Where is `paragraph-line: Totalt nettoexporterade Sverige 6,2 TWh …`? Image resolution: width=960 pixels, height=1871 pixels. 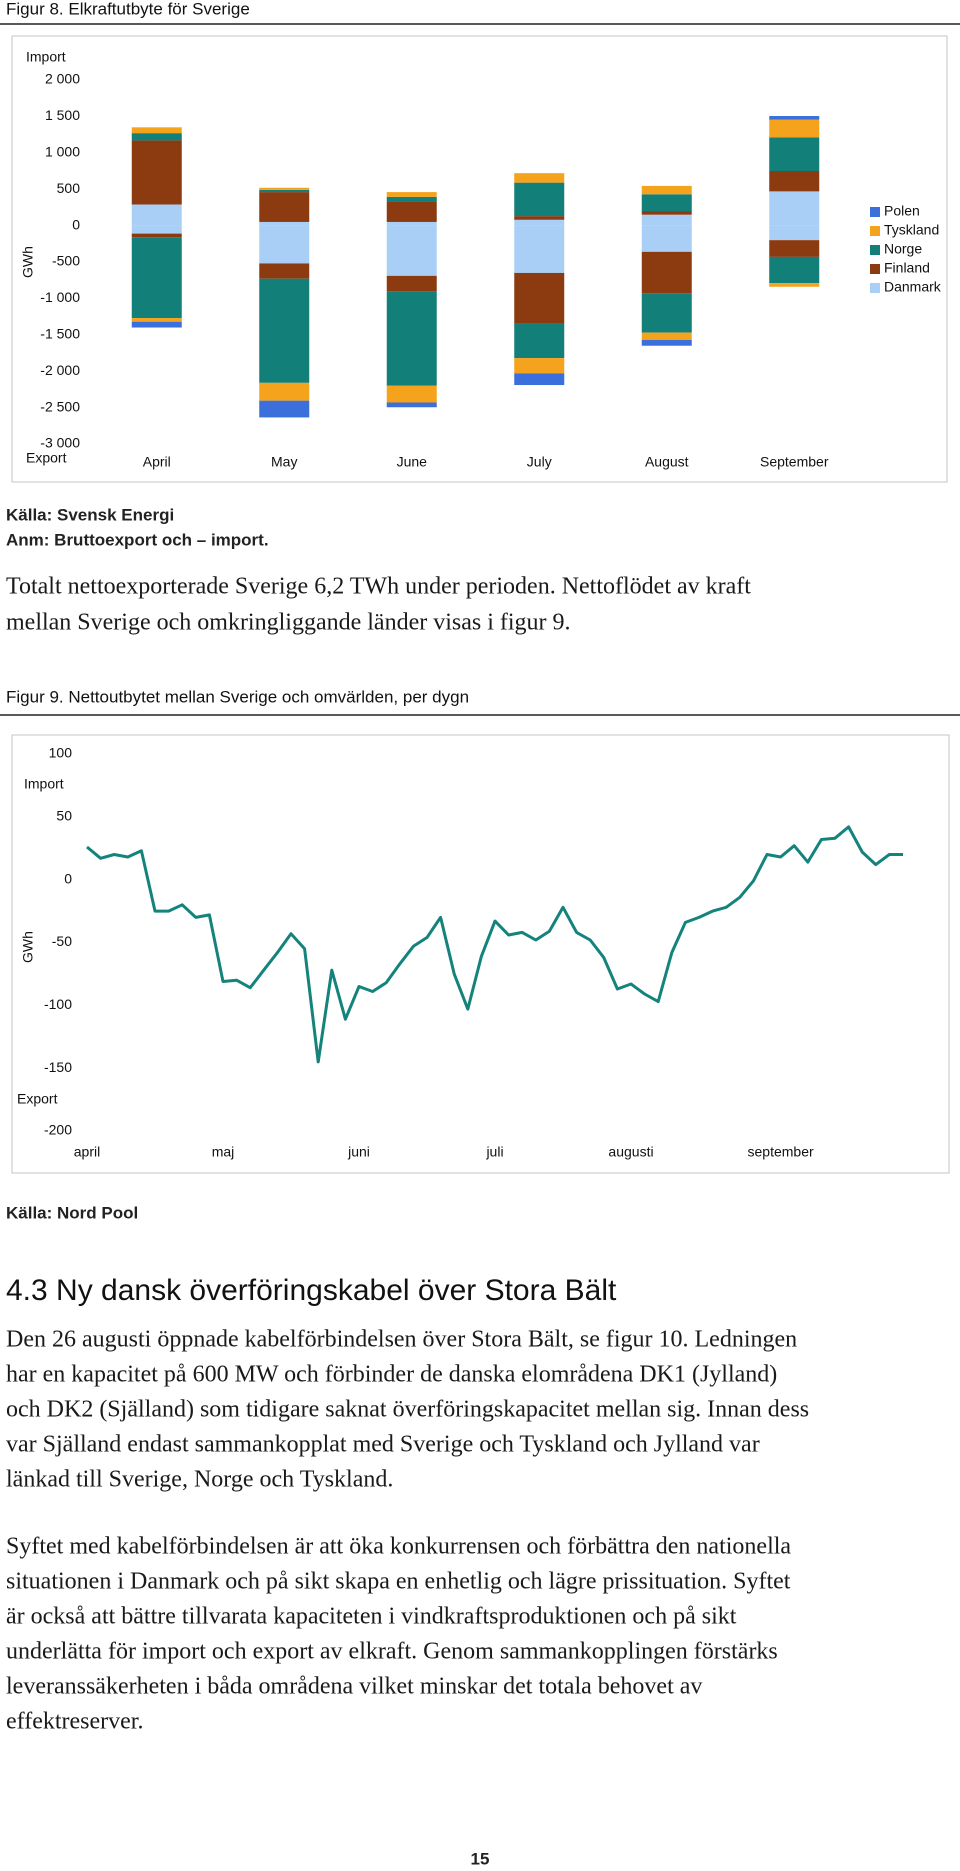 paragraph-line: Totalt nettoexporterade Sverige 6,2 TWh … is located at coordinates (378, 587).